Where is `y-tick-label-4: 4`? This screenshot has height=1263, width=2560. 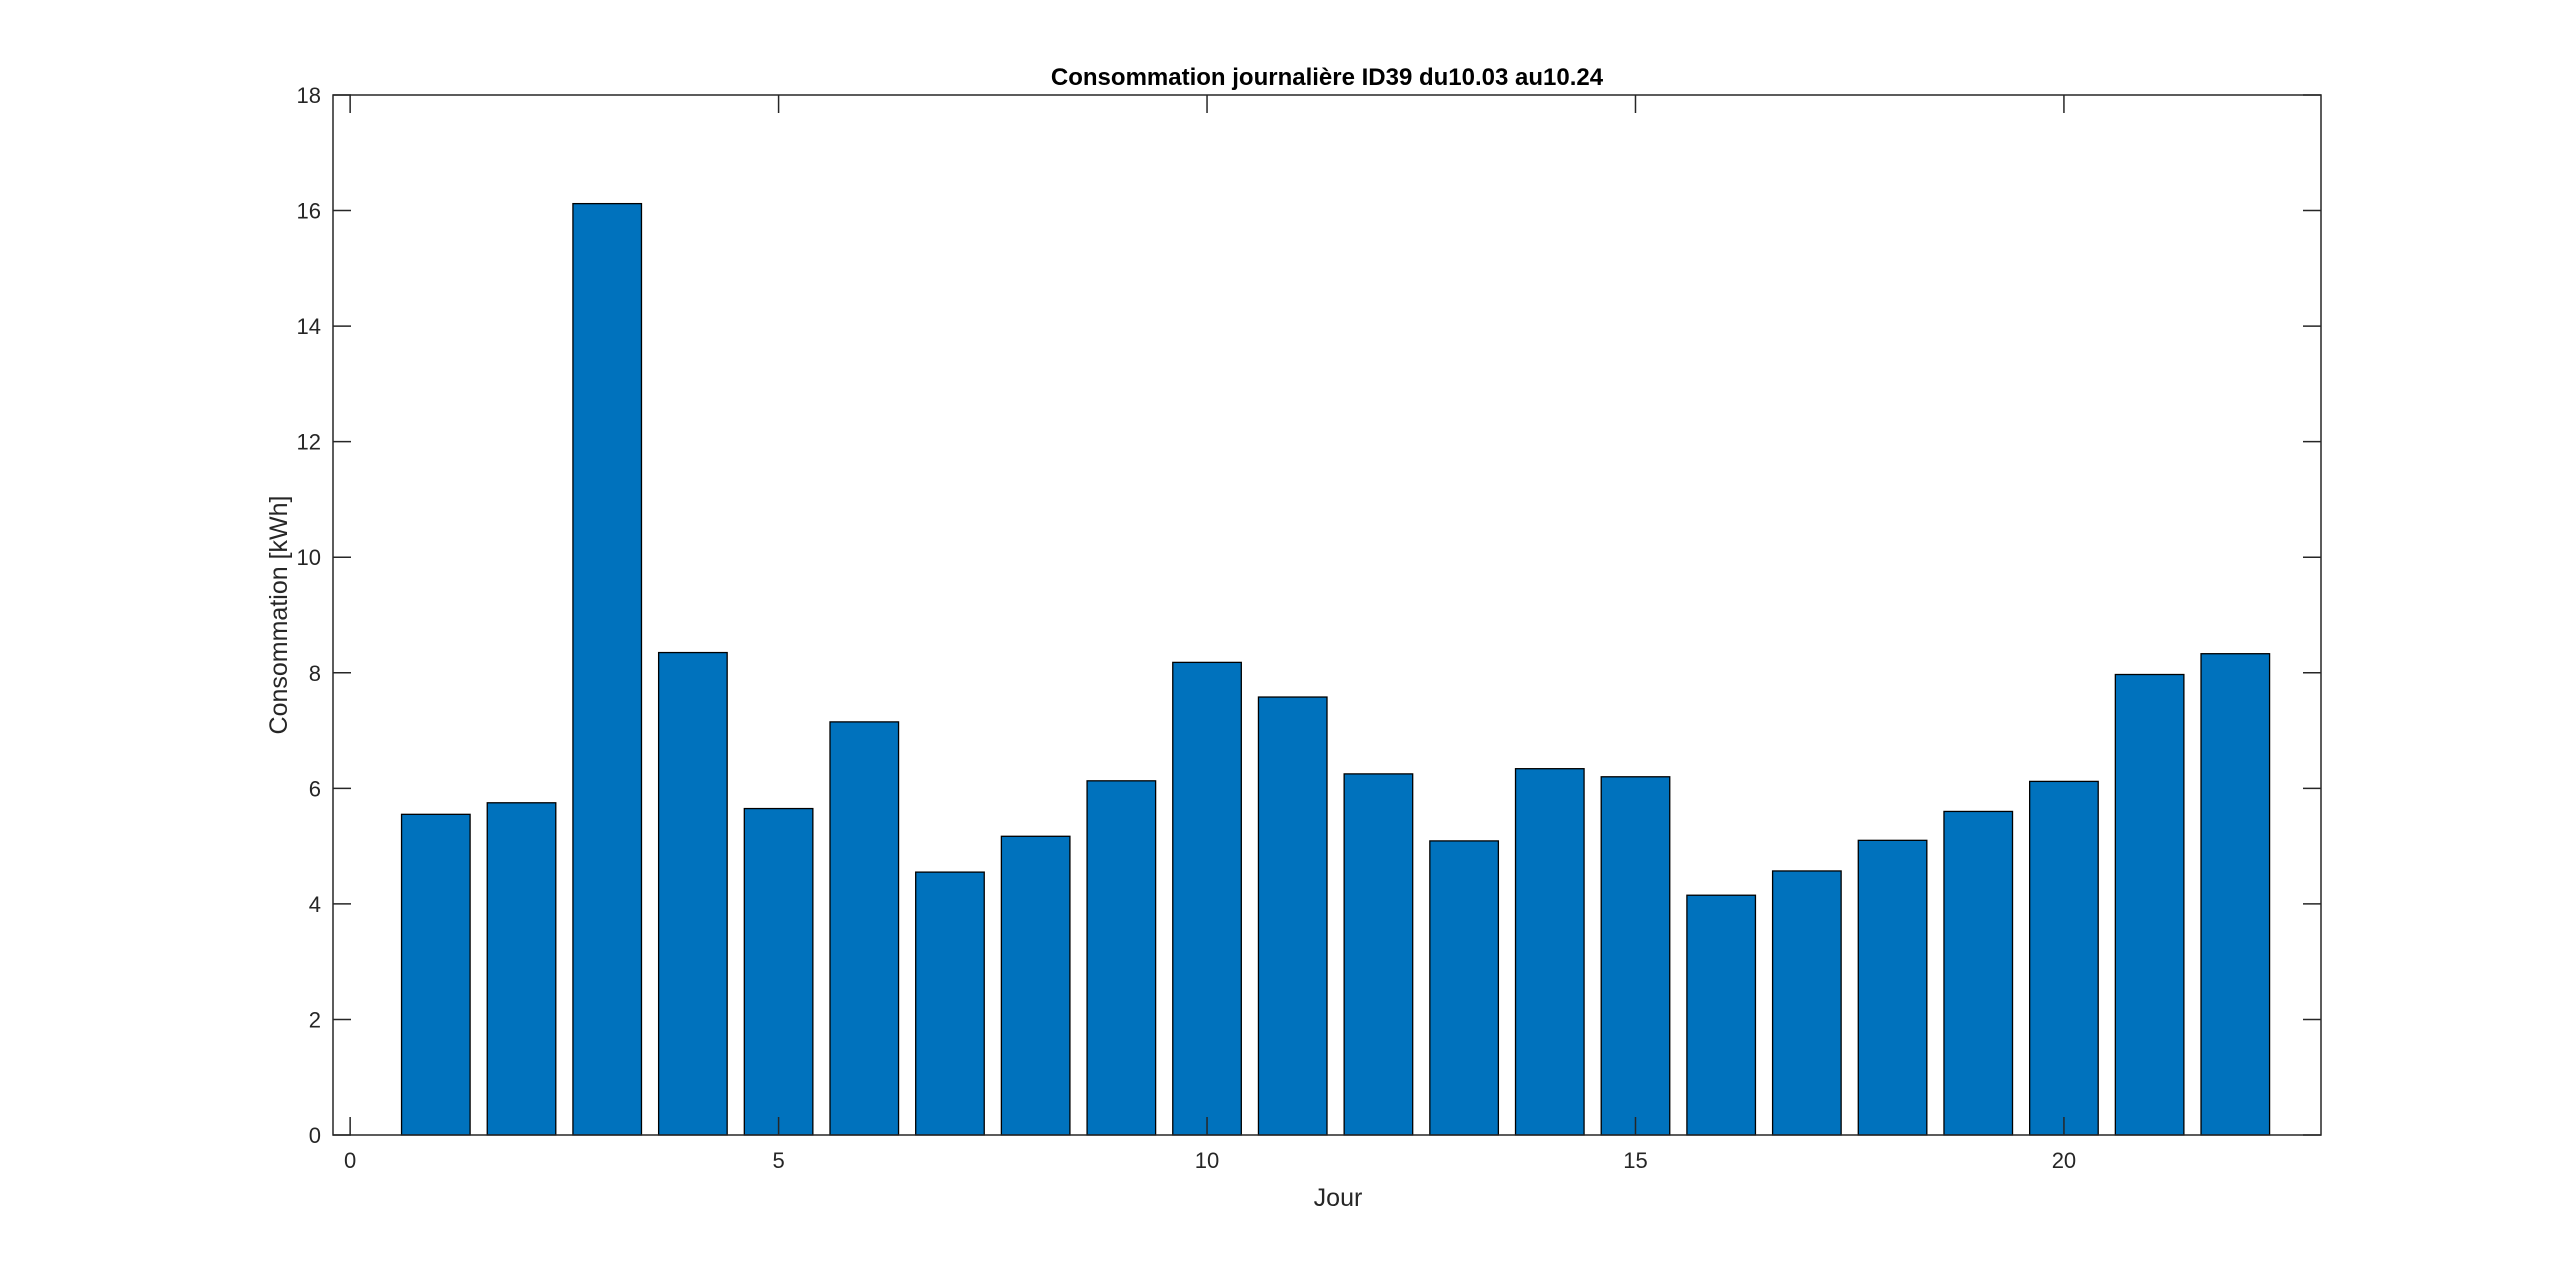
y-tick-label-4: 4 is located at coordinates (315, 904).